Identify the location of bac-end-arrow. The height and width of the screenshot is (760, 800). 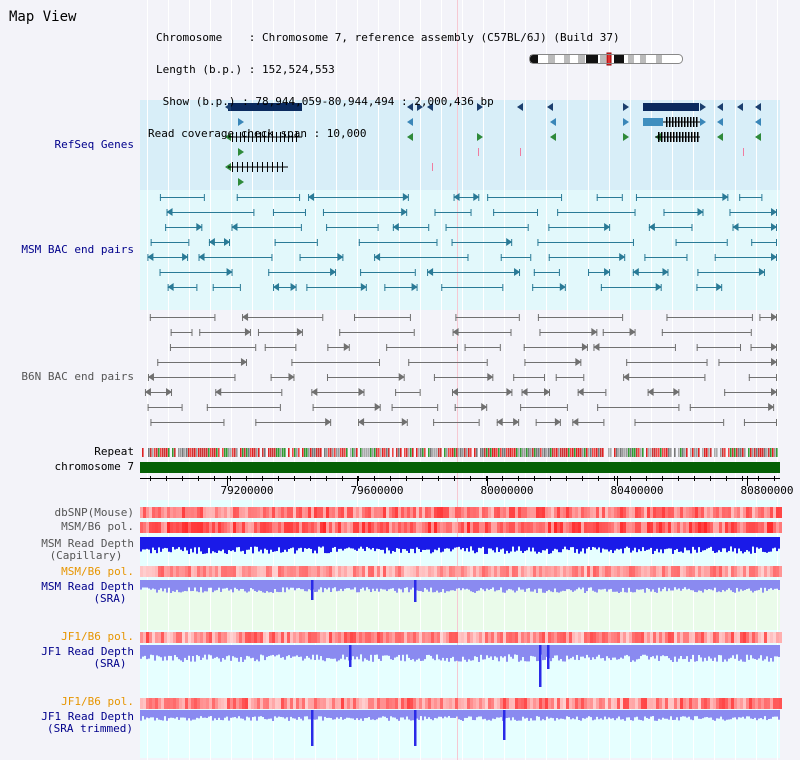
(414, 287).